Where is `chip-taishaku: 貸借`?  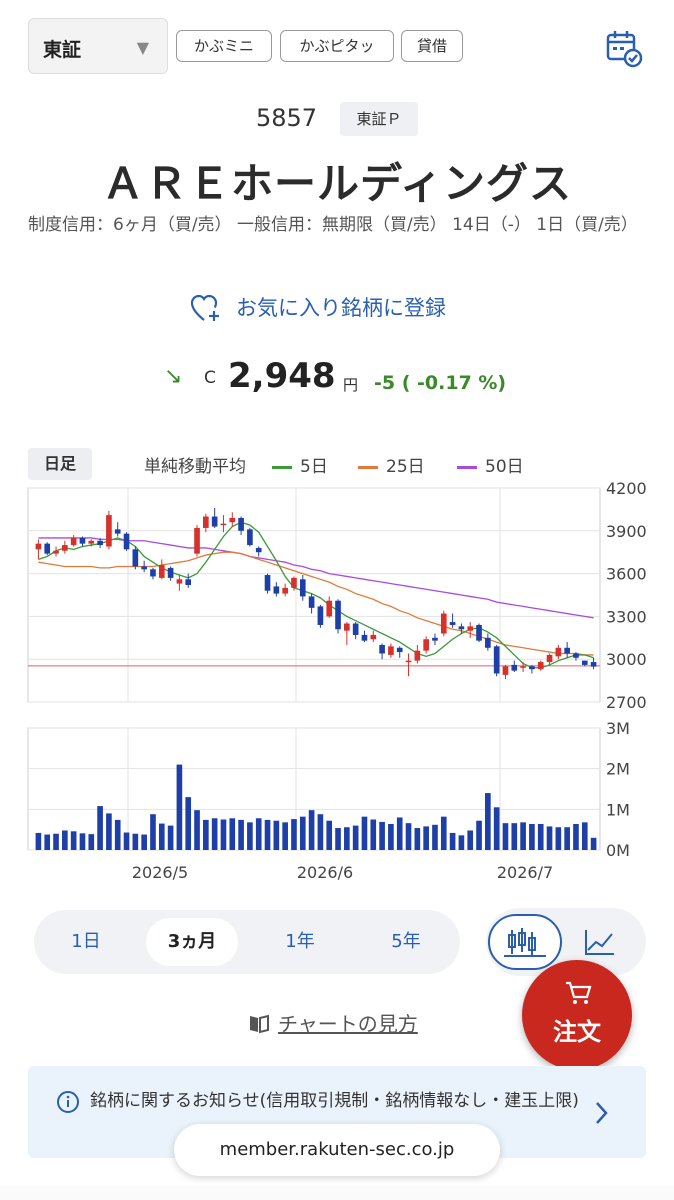 chip-taishaku: 貸借 is located at coordinates (432, 46).